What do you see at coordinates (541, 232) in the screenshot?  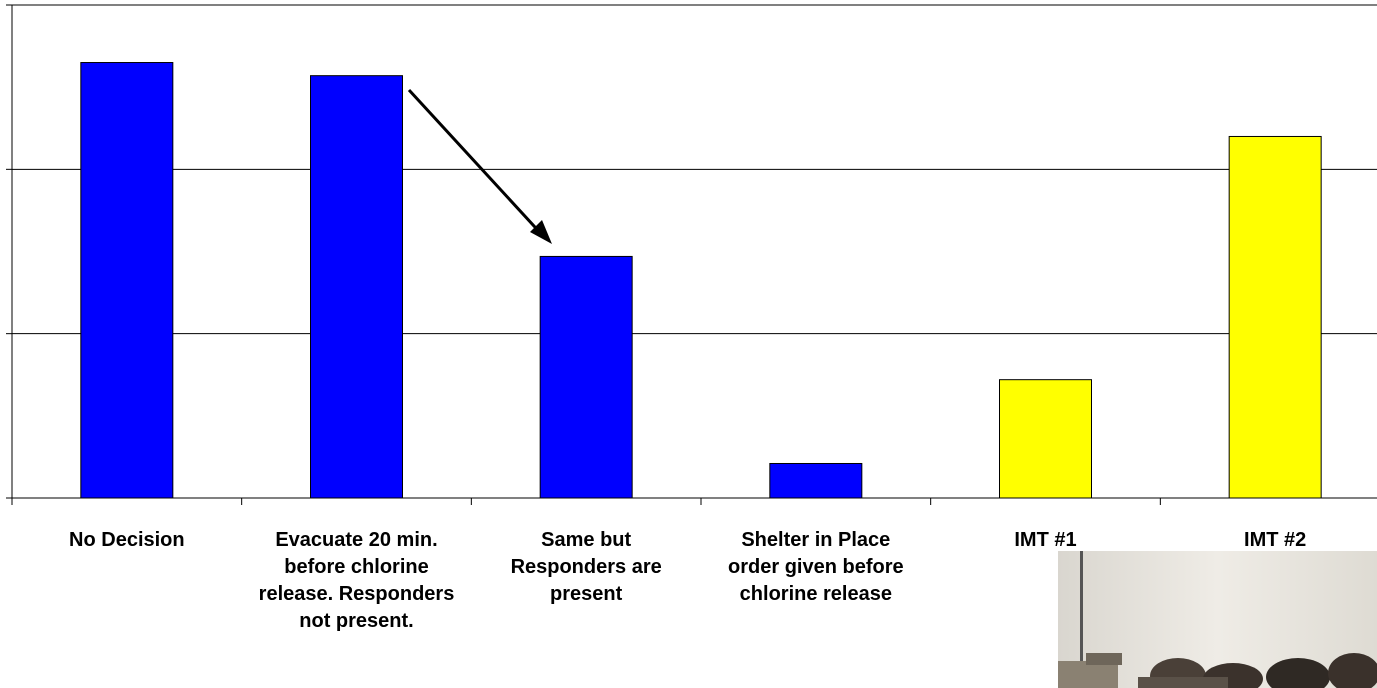 I see `annotation-arrowhead` at bounding box center [541, 232].